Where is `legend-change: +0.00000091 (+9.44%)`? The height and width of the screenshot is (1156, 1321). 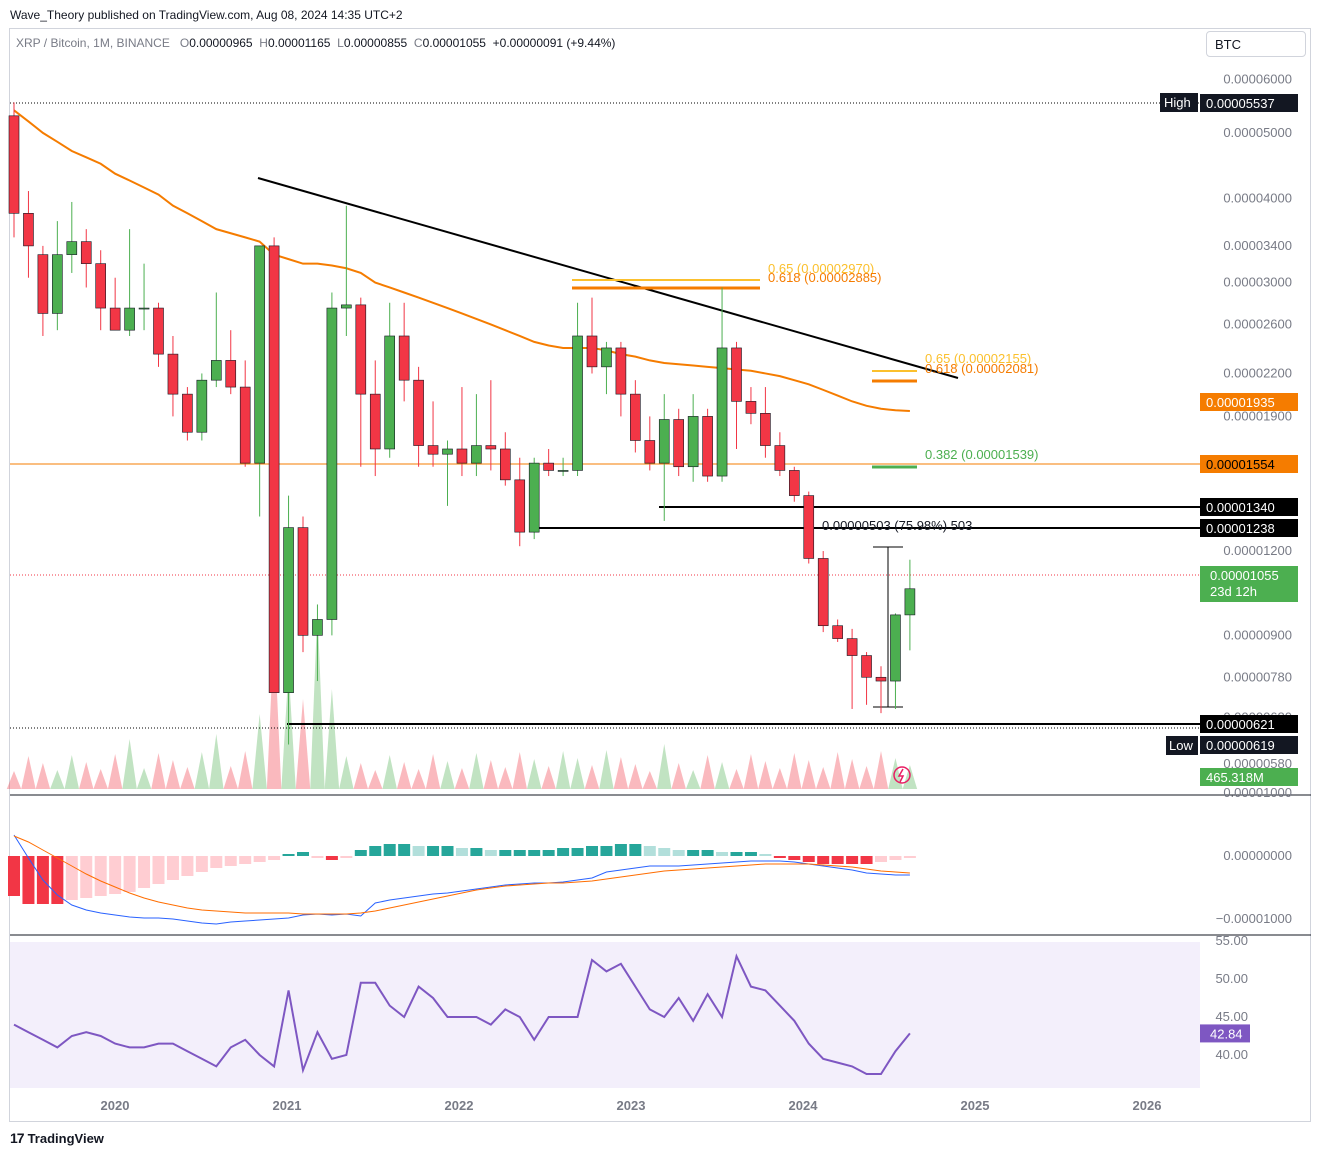 legend-change: +0.00000091 (+9.44%) is located at coordinates (554, 43).